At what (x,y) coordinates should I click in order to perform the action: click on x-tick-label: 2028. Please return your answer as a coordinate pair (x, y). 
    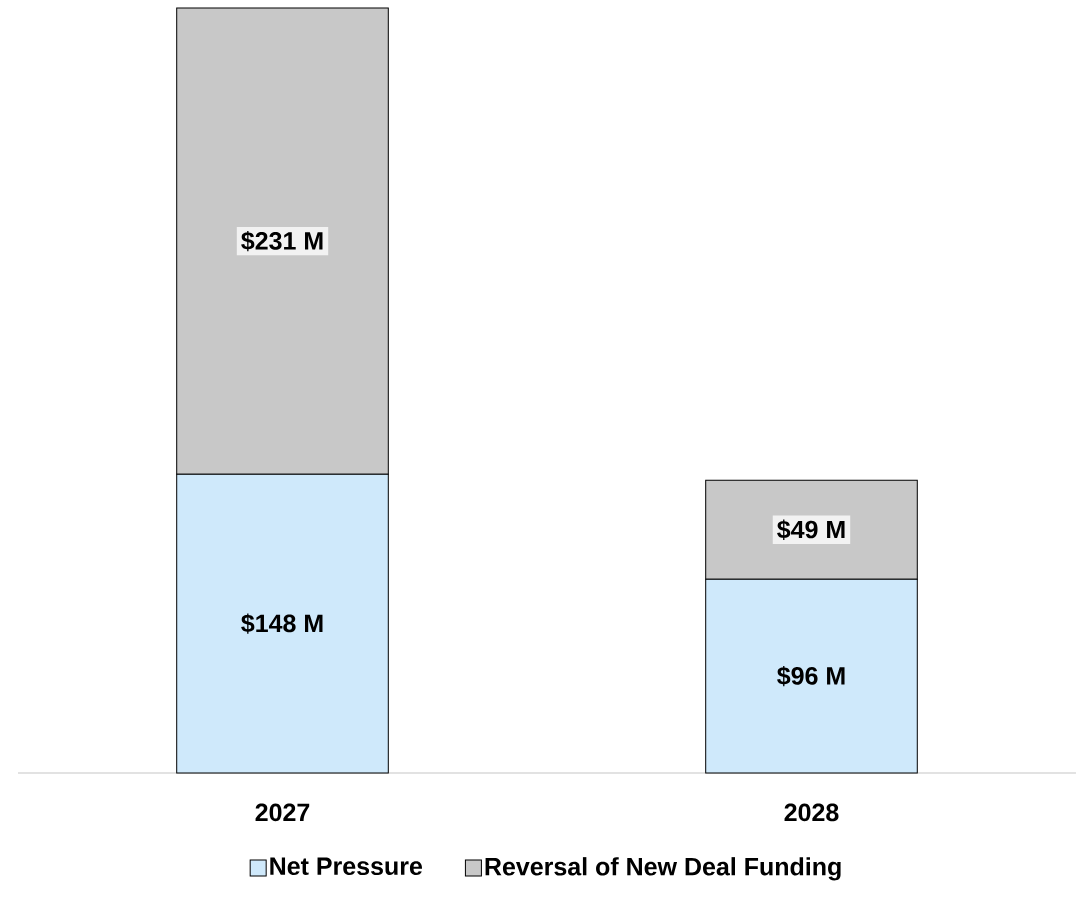
    Looking at the image, I should click on (811, 812).